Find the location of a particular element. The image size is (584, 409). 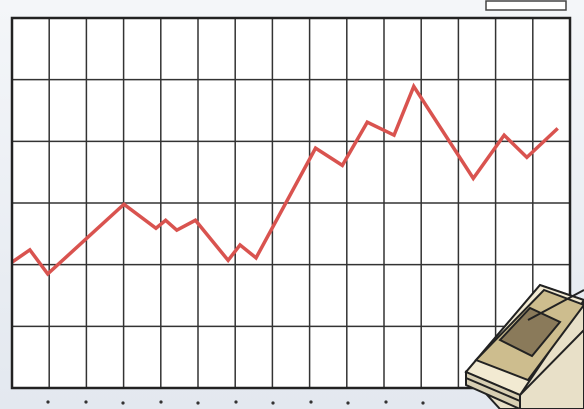

dots is located at coordinates (235, 402).